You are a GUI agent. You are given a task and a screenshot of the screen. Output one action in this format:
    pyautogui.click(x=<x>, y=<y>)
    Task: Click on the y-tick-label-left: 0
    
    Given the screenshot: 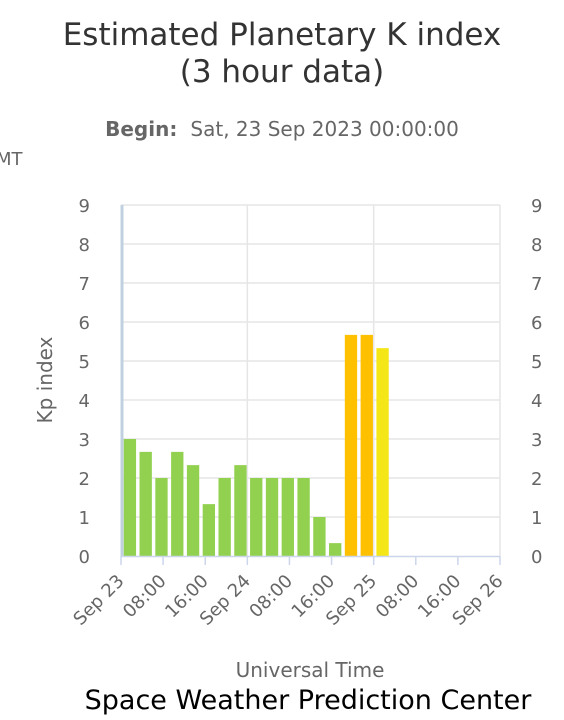 What is the action you would take?
    pyautogui.click(x=84, y=557)
    